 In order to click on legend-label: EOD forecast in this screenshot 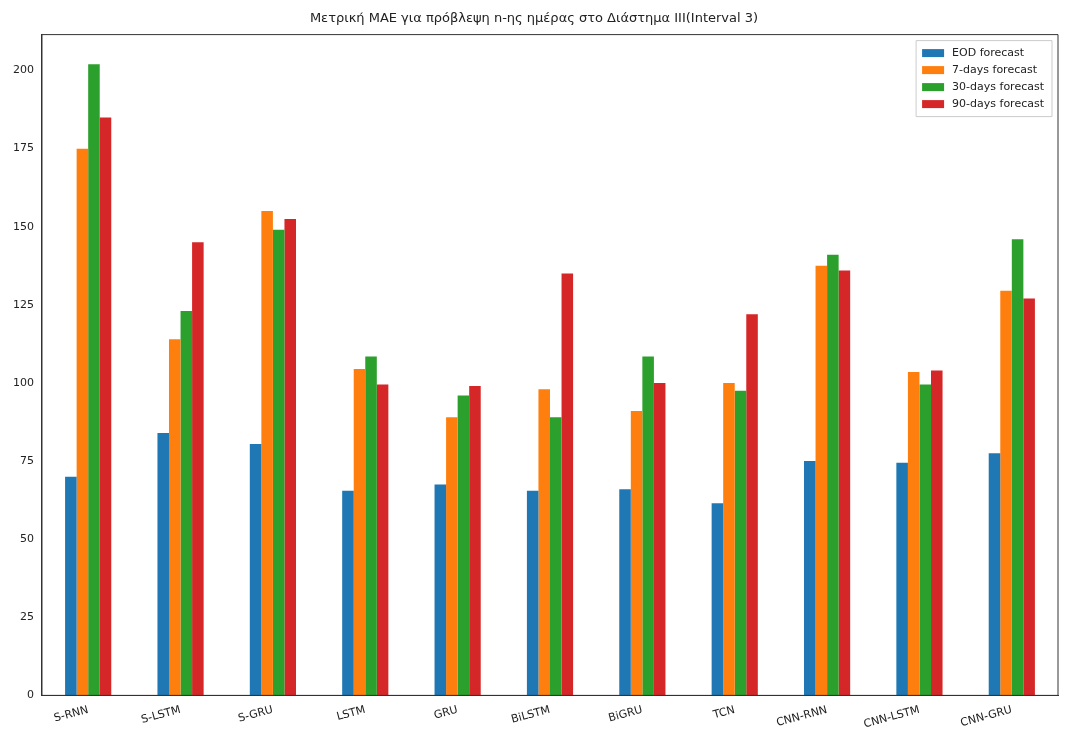, I will do `click(988, 52)`.